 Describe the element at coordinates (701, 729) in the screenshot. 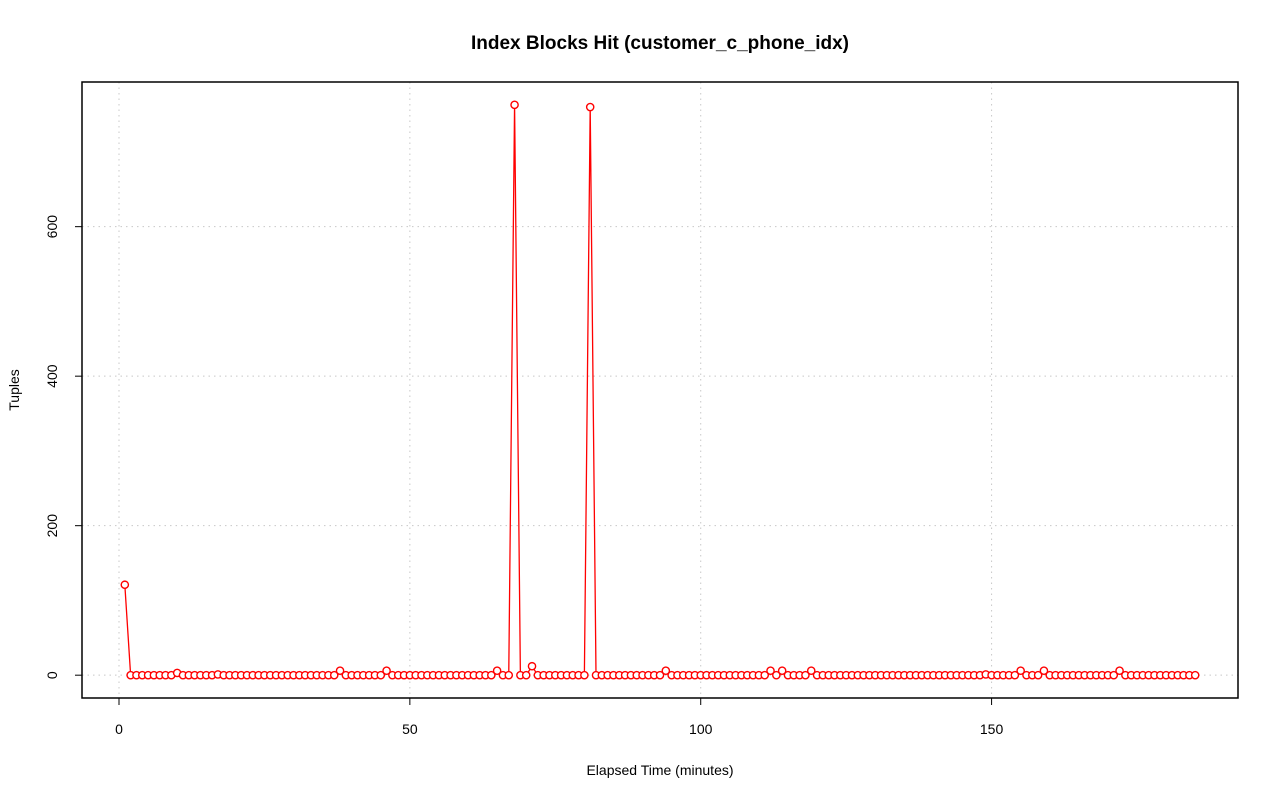

I see `x-tick-label: 100` at that location.